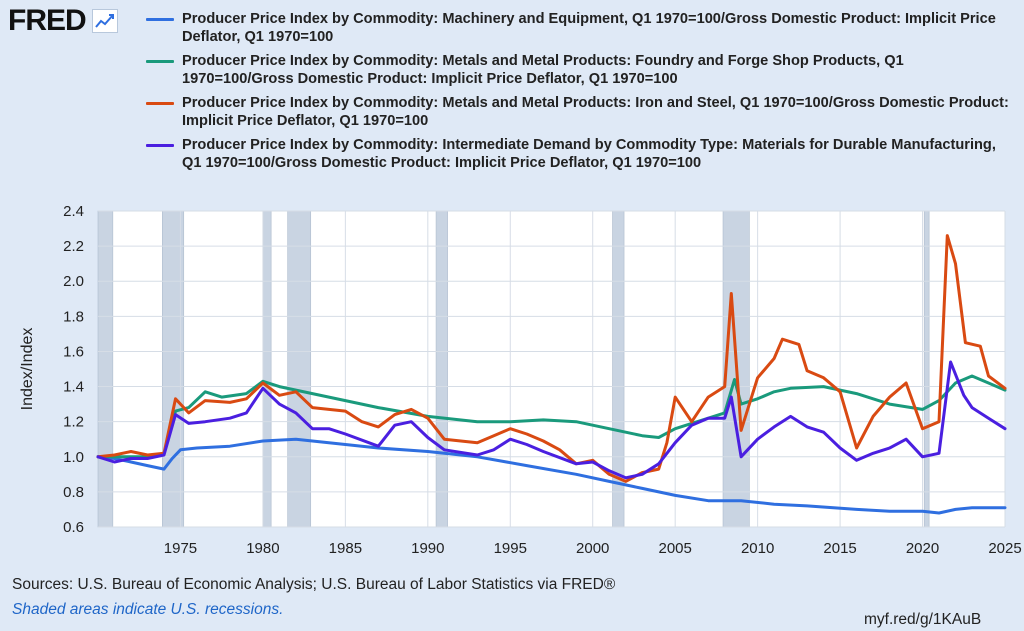  What do you see at coordinates (73, 422) in the screenshot?
I see `y-tick-label: 1.2` at bounding box center [73, 422].